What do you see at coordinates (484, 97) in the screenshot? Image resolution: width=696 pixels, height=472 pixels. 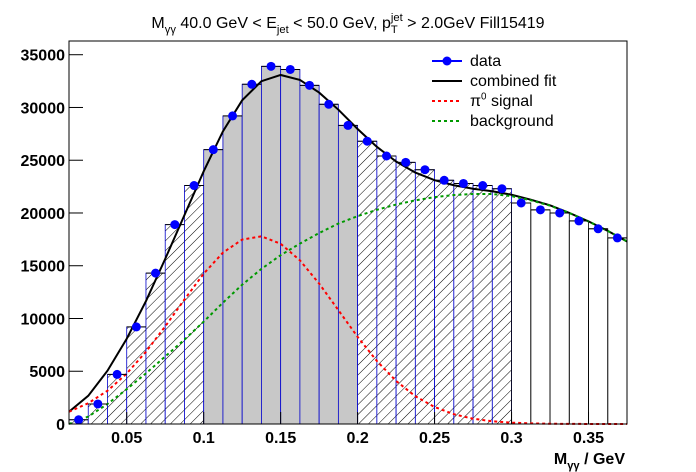 I see `legend-label-part: 0` at bounding box center [484, 97].